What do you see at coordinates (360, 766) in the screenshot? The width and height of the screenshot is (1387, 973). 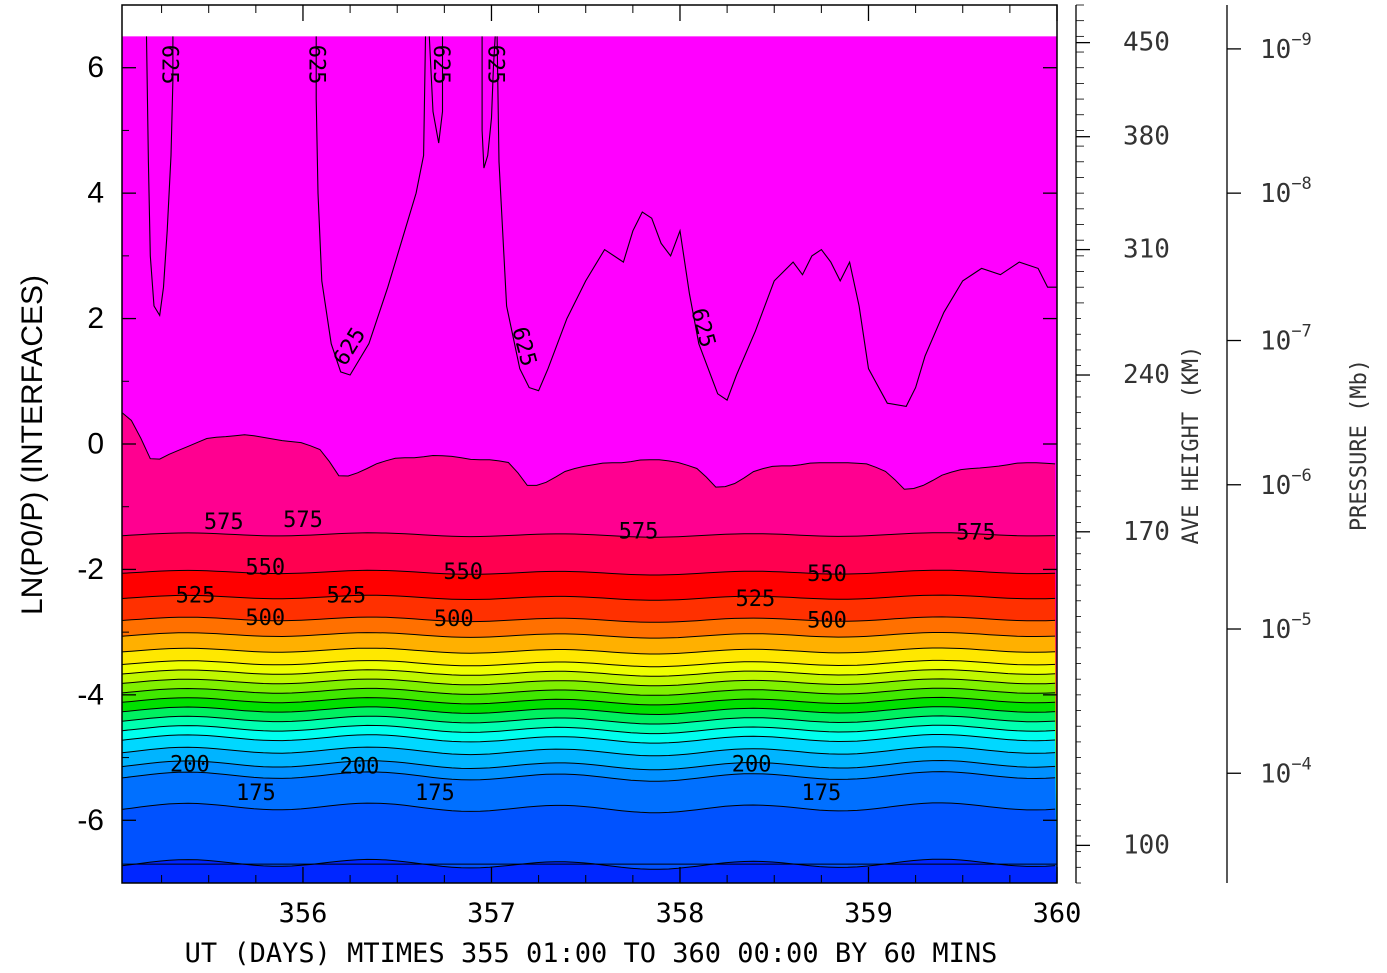 I see `contour-label-21: 200` at bounding box center [360, 766].